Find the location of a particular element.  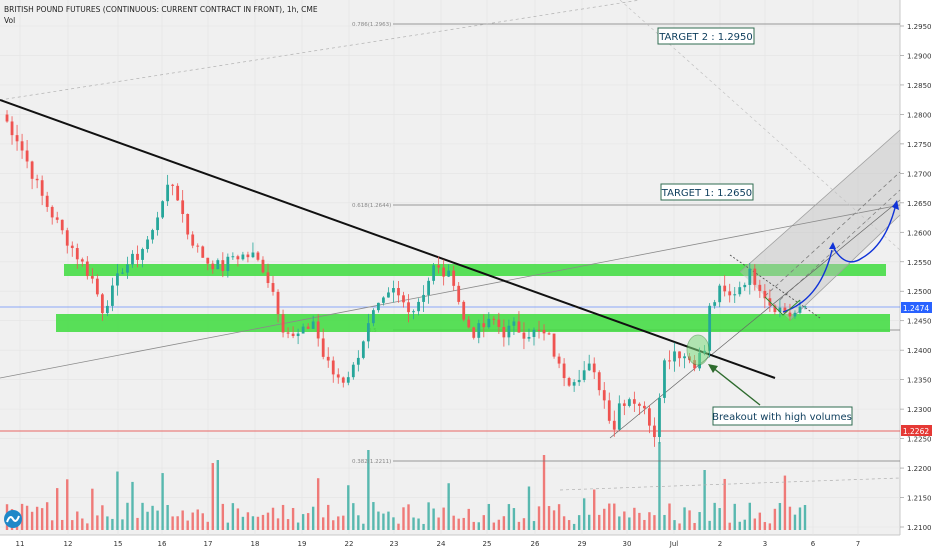

time-tick-label: 24 is located at coordinates (441, 544).